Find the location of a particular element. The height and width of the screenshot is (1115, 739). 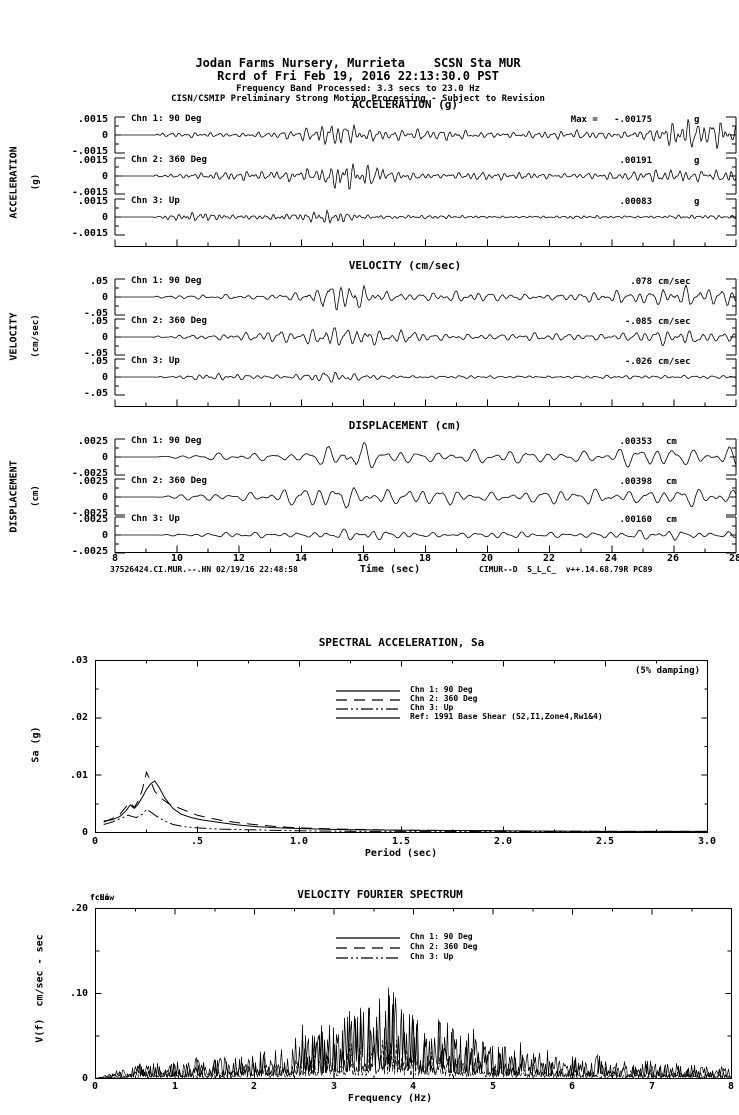

max-value: .00398 is located at coordinates (635, 482).